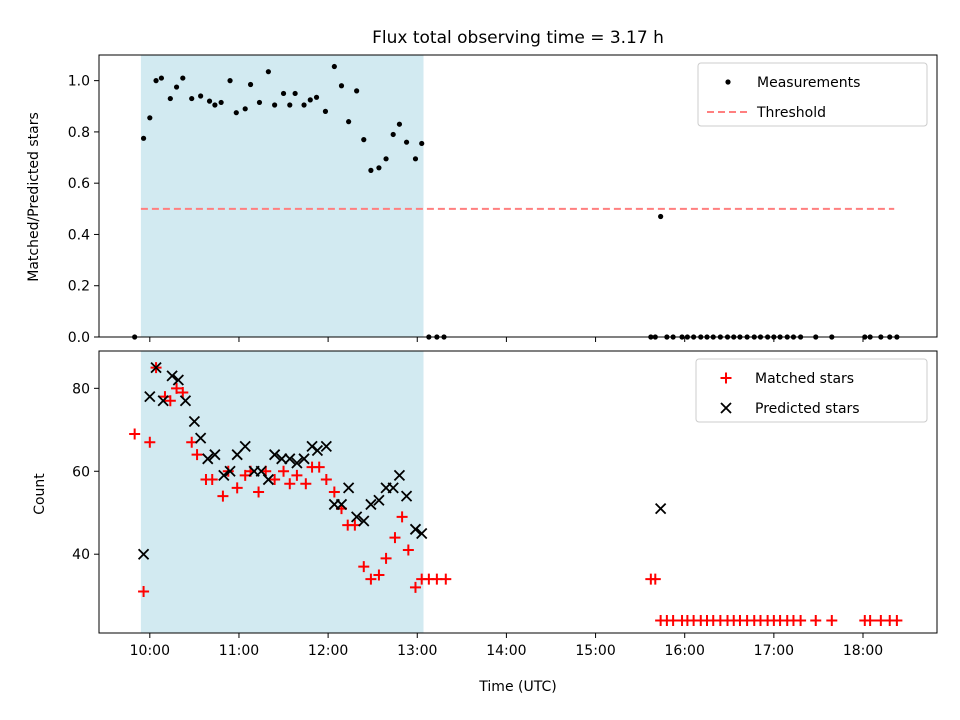 The height and width of the screenshot is (720, 960). I want to click on x-tick-label: 13:00, so click(417, 651).